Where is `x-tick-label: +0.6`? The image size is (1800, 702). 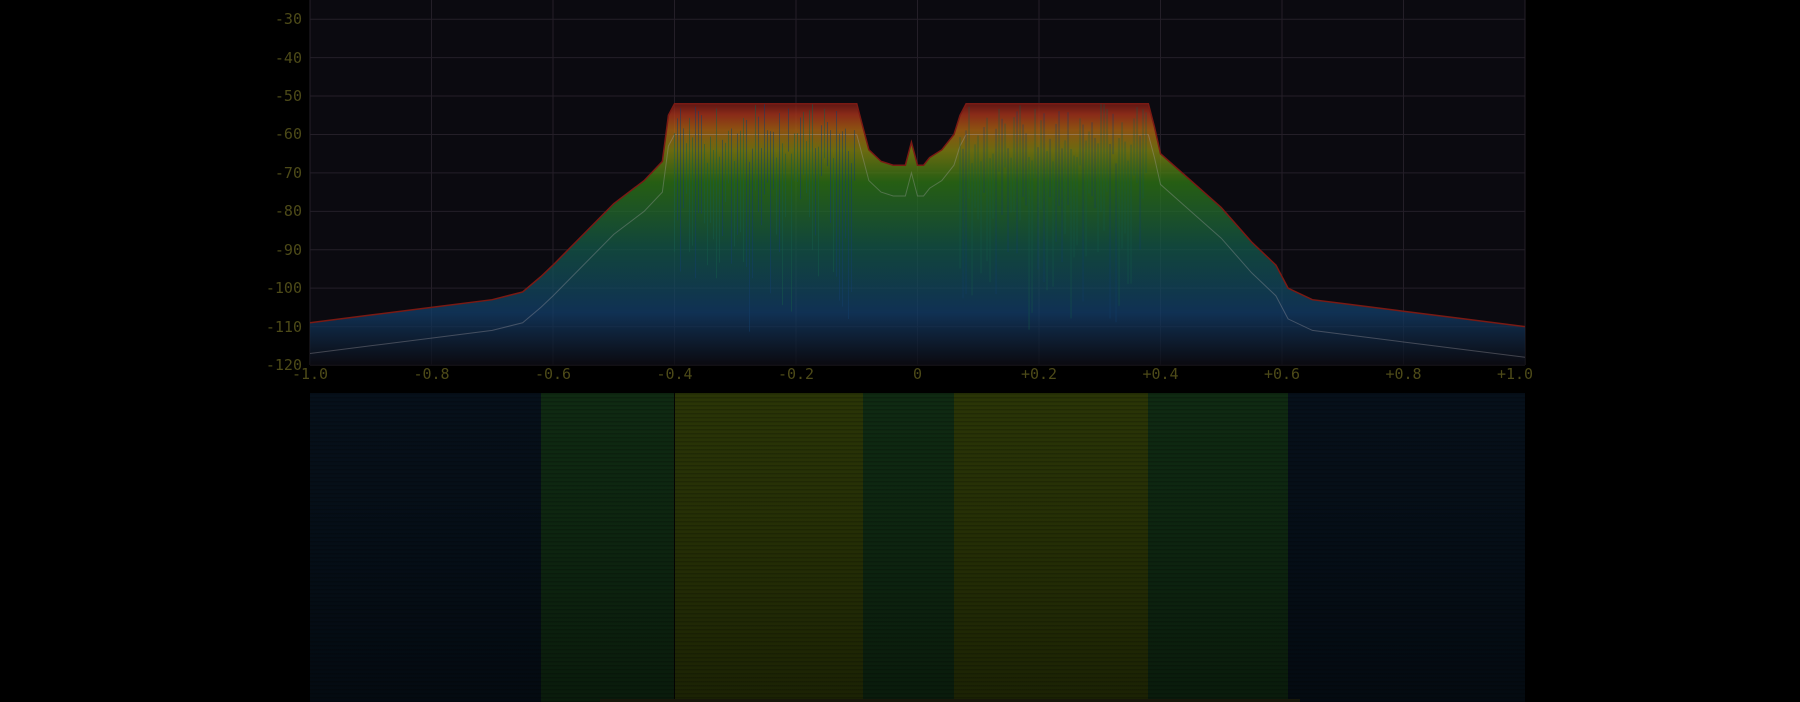 x-tick-label: +0.6 is located at coordinates (1282, 374).